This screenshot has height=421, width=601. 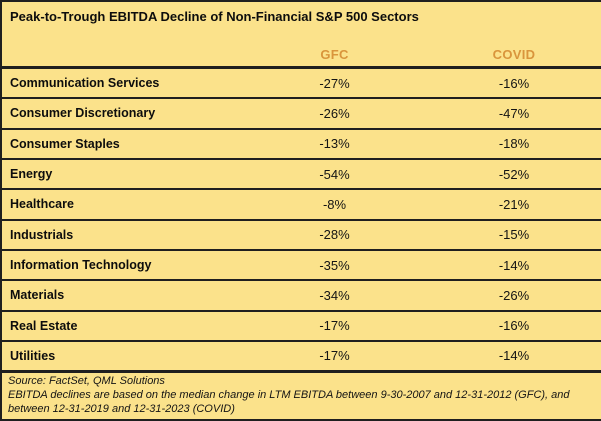 What do you see at coordinates (514, 54) in the screenshot?
I see `covid-column-header: COVID` at bounding box center [514, 54].